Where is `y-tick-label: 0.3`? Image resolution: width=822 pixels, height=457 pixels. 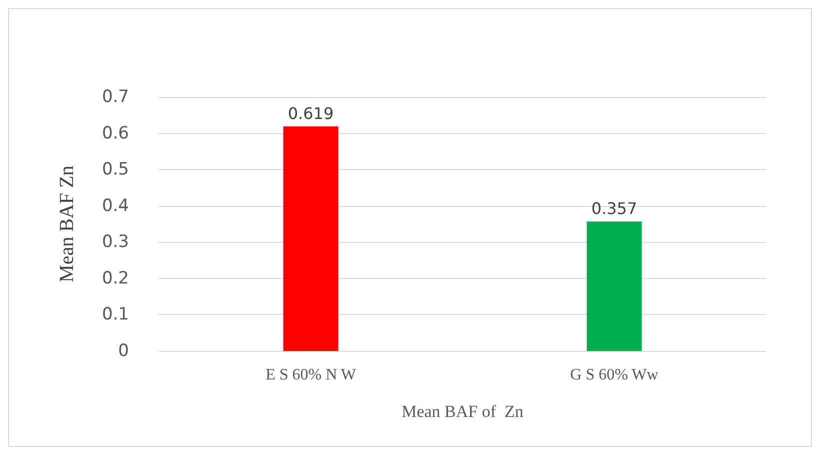
y-tick-label: 0.3 is located at coordinates (115, 242).